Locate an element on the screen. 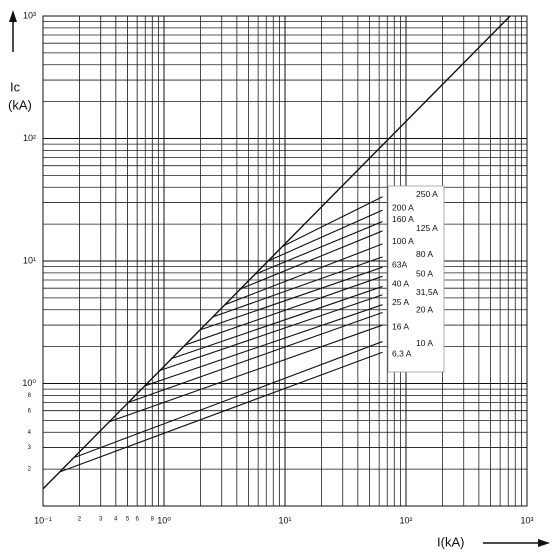 This screenshot has height=555, width=558. series-label: 200 A is located at coordinates (403, 207).